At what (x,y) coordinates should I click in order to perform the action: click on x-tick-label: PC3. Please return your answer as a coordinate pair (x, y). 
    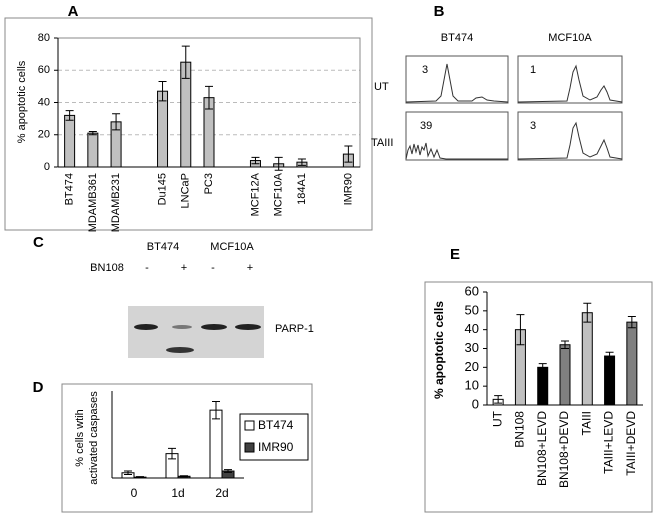
    Looking at the image, I should click on (209, 183).